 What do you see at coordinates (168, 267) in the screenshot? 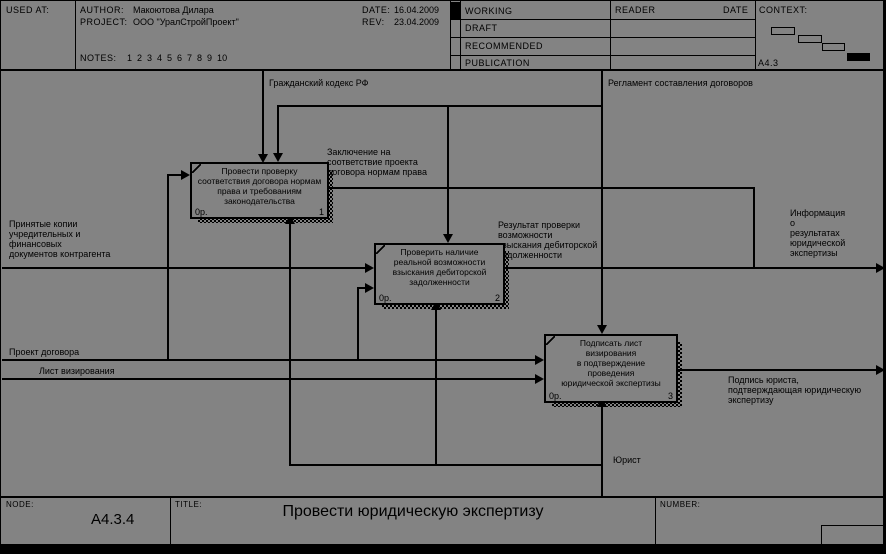
I see `arrow-line-project-branch-up` at bounding box center [168, 267].